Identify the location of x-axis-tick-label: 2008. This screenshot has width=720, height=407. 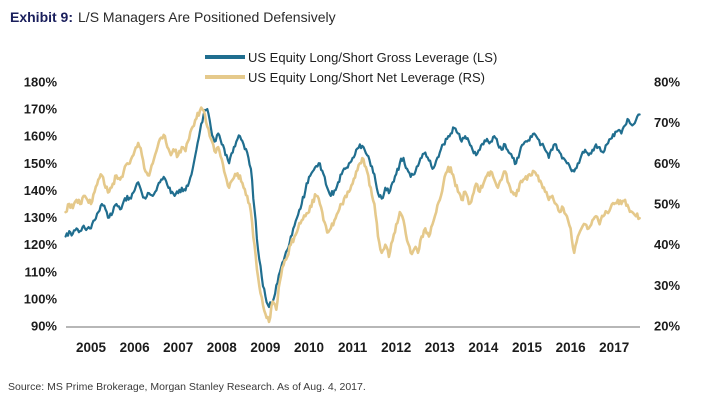
(222, 347).